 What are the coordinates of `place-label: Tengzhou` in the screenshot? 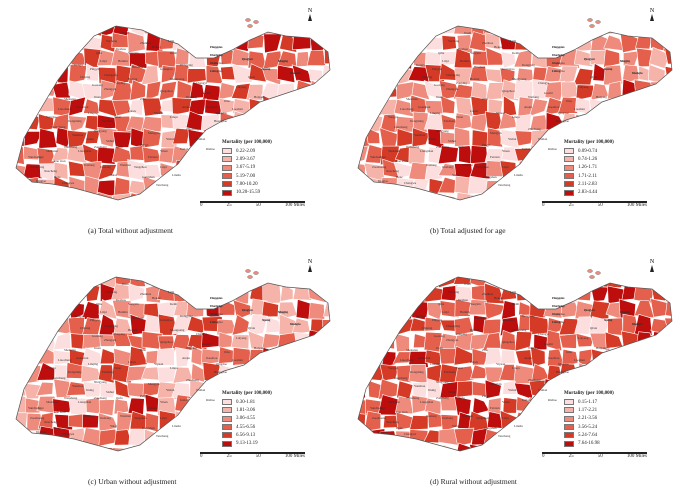 It's located at (482, 167).